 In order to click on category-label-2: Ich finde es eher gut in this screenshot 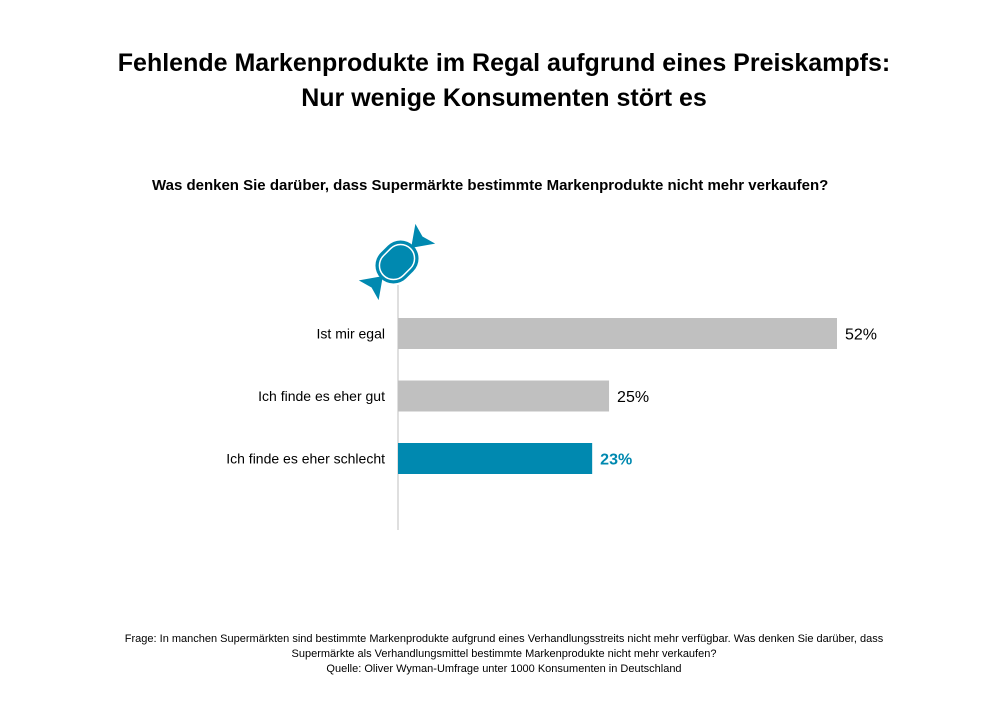, I will do `click(321, 396)`.